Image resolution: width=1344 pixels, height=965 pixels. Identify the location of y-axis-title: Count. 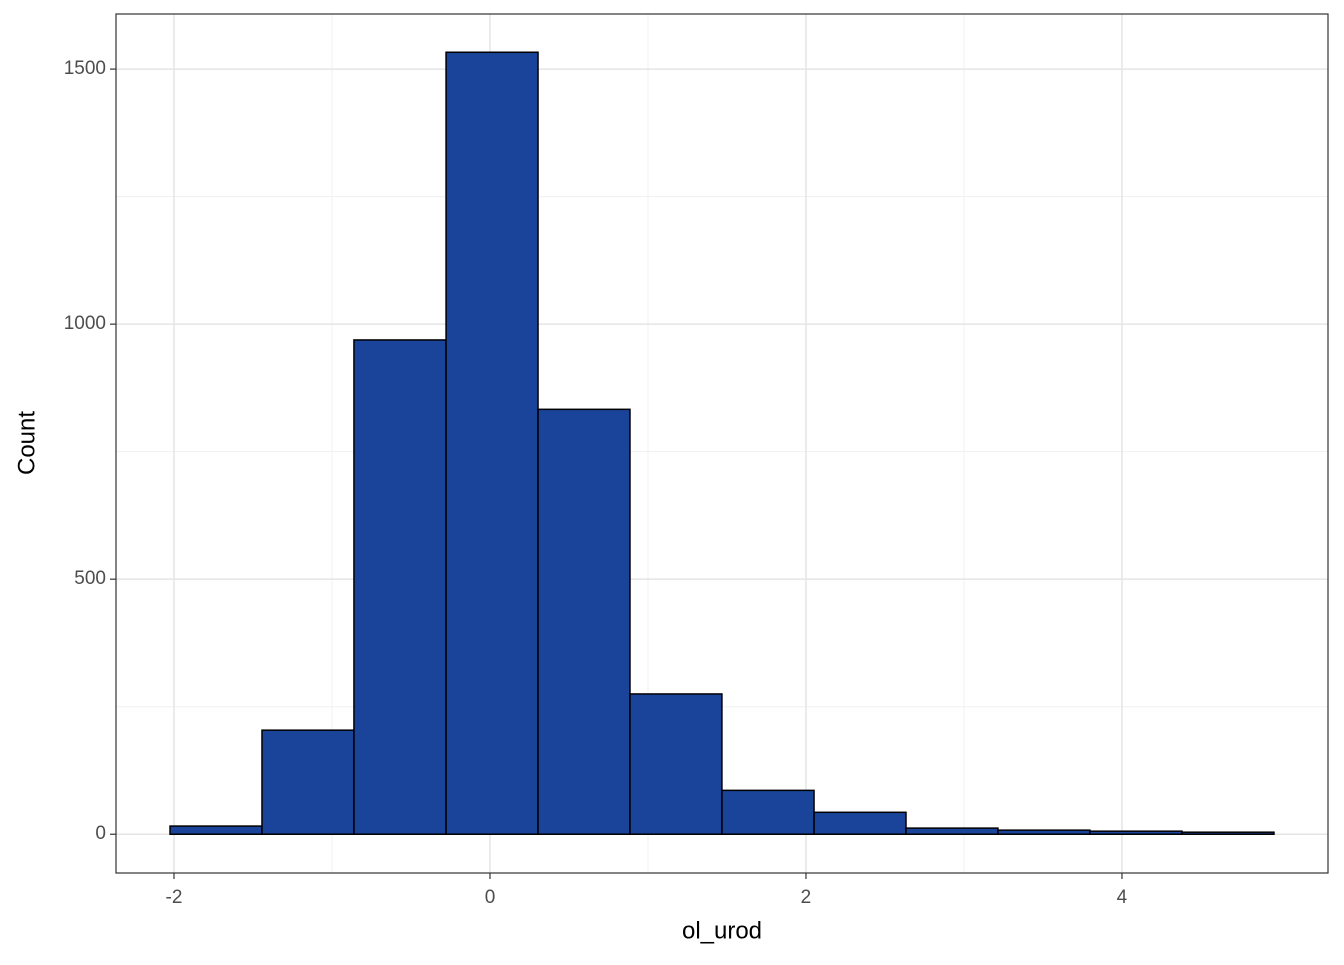
(26, 443).